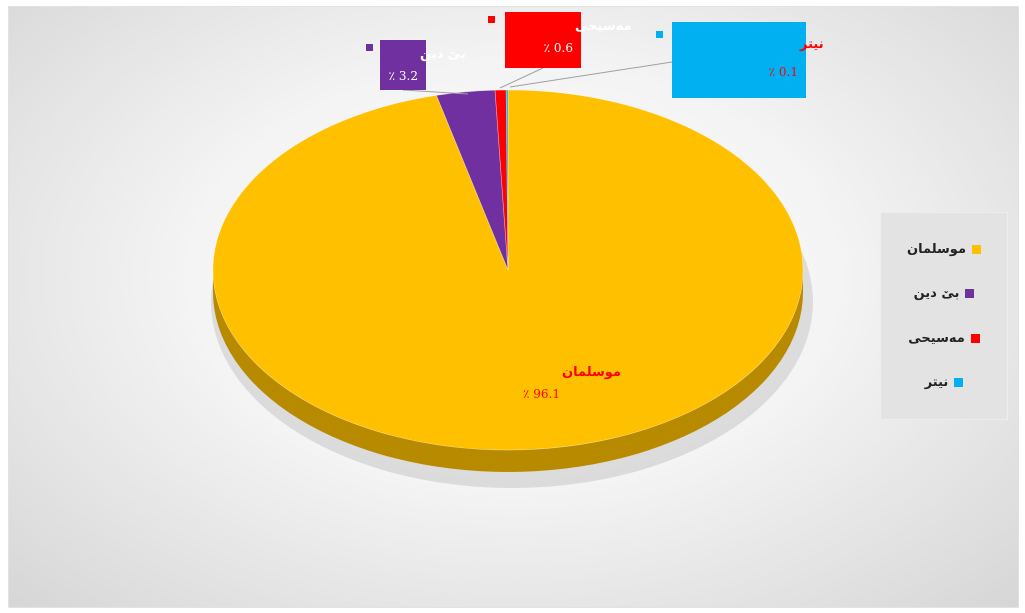 The image size is (1025, 613). What do you see at coordinates (369, 47) in the screenshot?
I see `data-label-marker-irreligious` at bounding box center [369, 47].